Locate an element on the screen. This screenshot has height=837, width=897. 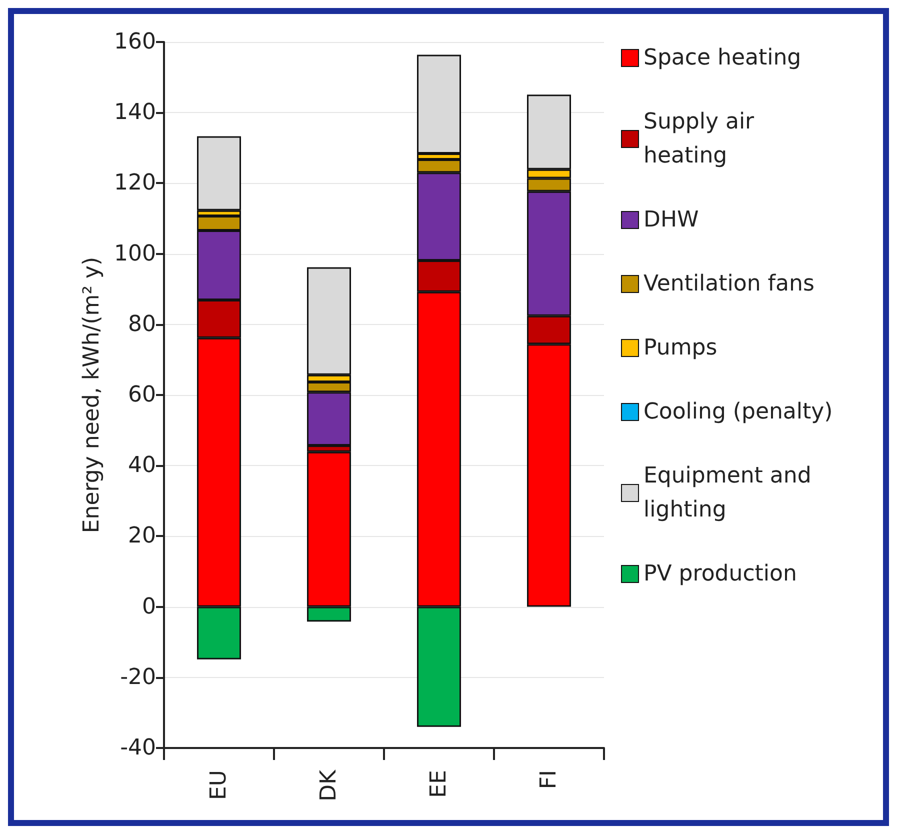
y-tick-label: 40 is located at coordinates (142, 465).